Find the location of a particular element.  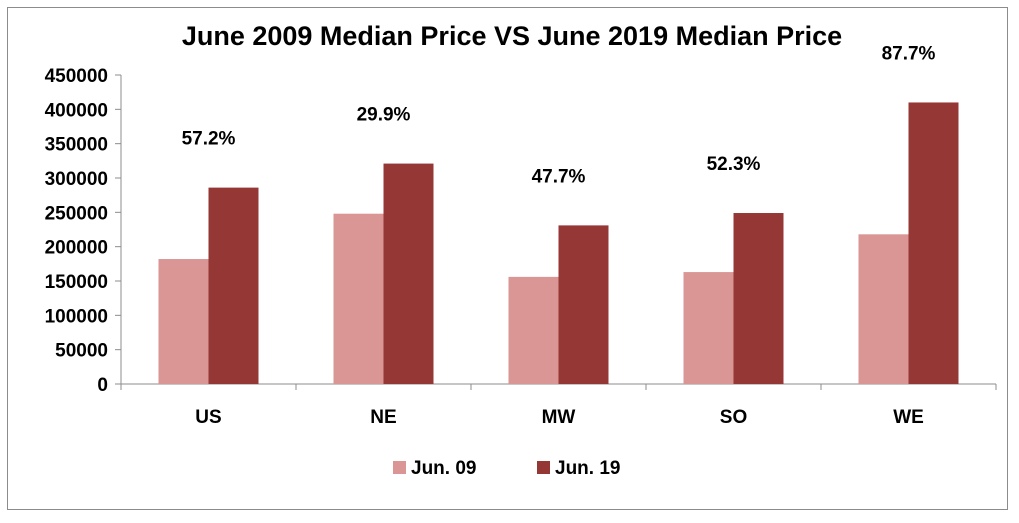

y-tick-label: 350000 is located at coordinates (76, 145).